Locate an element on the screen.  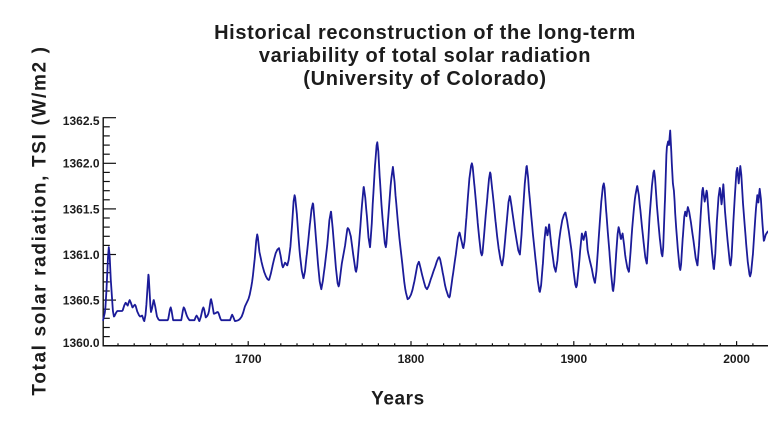
svg-text: 1700 is located at coordinates (248, 359).